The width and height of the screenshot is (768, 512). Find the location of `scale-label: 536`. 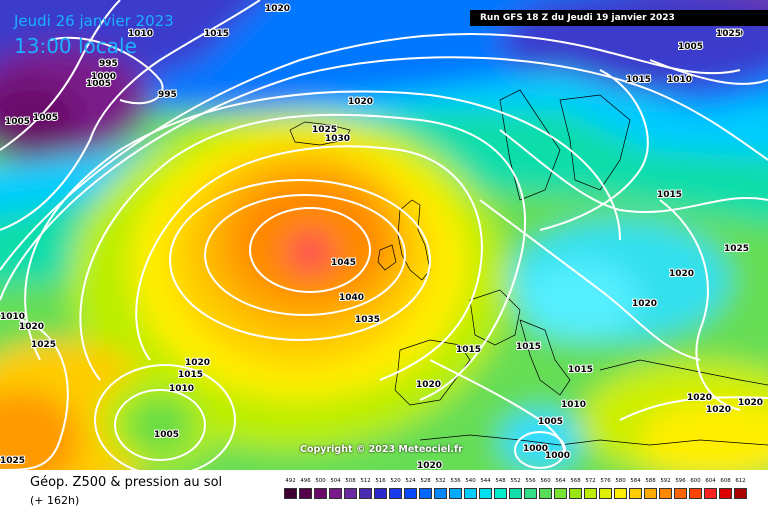

scale-label: 536 is located at coordinates (455, 481).